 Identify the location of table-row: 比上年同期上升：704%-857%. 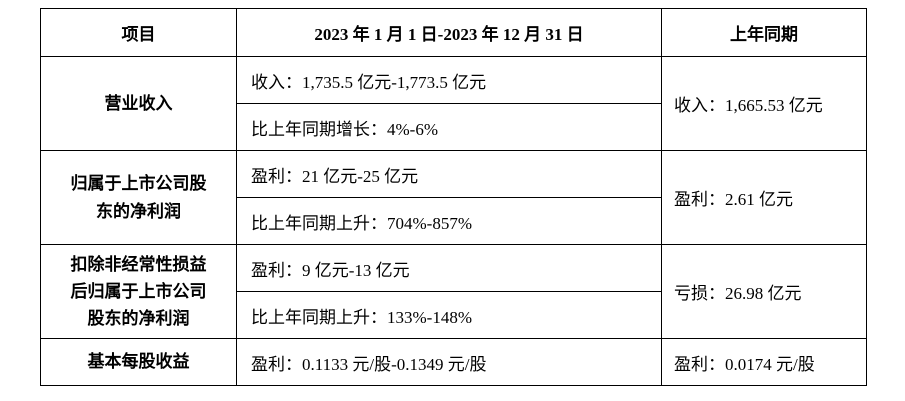
(454, 221).